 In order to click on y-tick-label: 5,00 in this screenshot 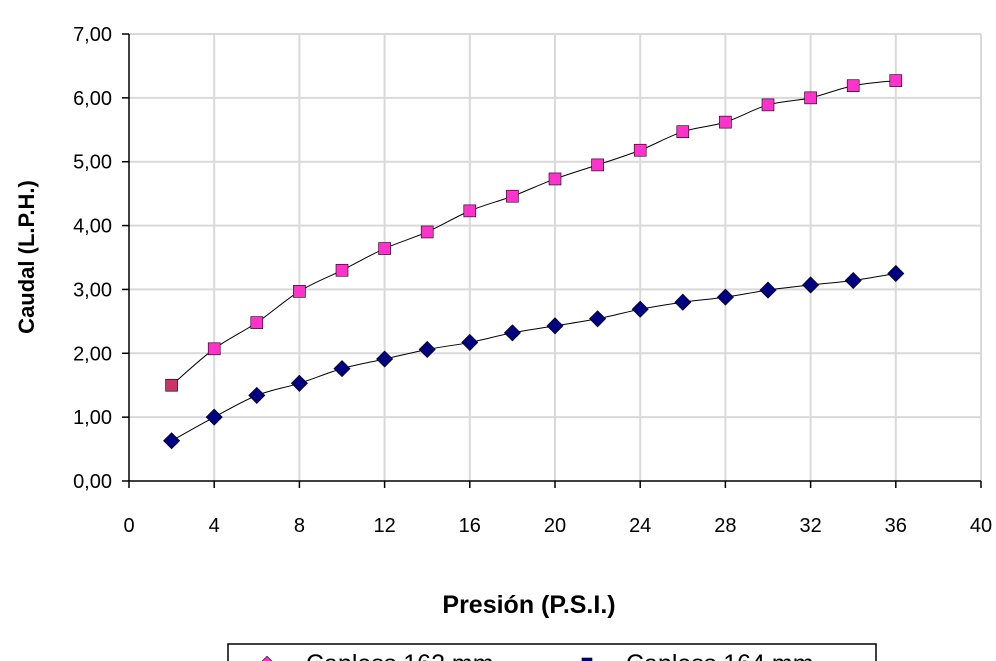, I will do `click(92, 163)`.